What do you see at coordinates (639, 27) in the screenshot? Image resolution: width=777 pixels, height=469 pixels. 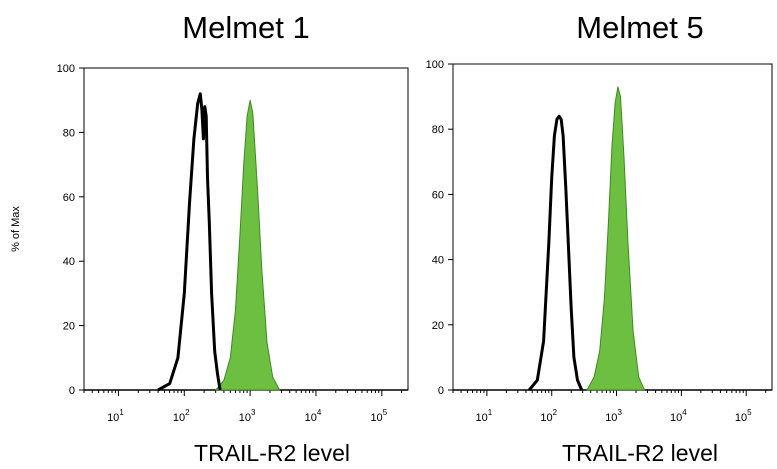 I see `chart-title: Melmet 5` at bounding box center [639, 27].